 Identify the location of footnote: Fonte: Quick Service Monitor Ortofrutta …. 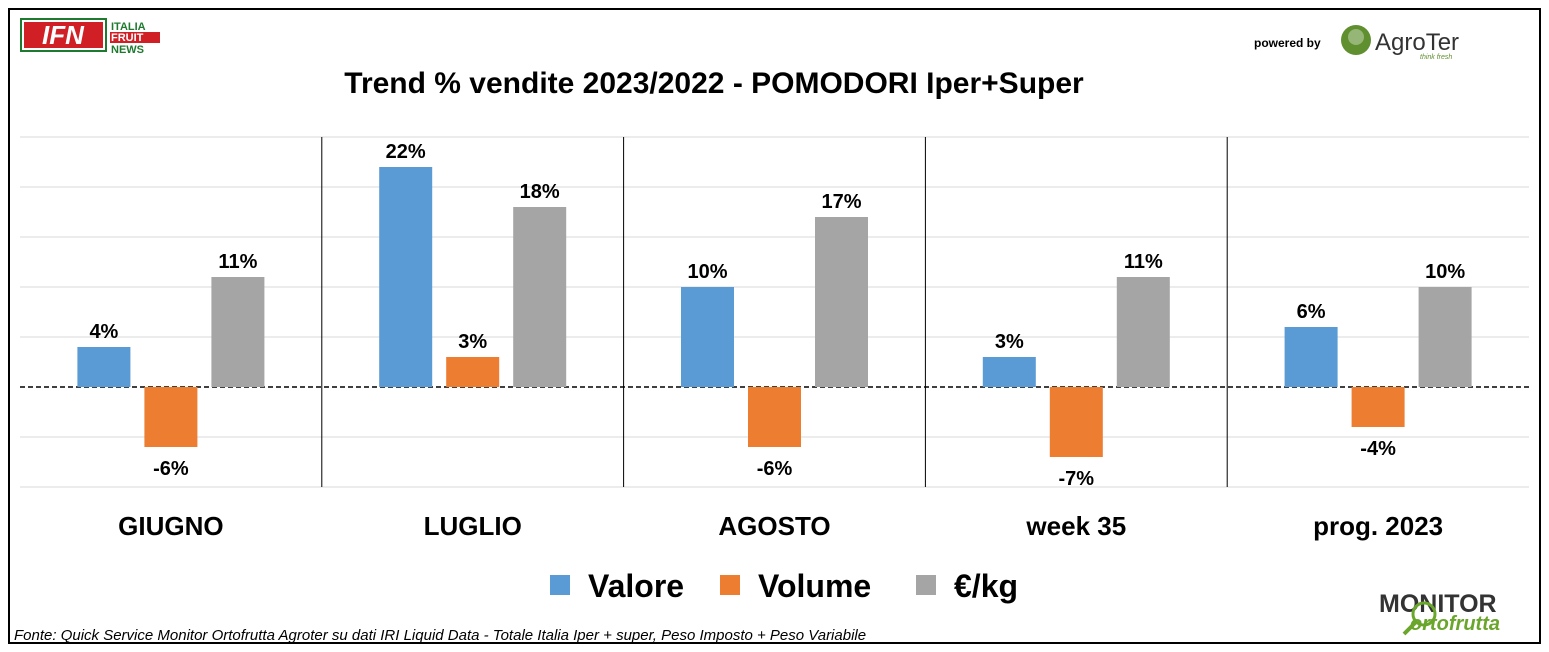
(440, 634).